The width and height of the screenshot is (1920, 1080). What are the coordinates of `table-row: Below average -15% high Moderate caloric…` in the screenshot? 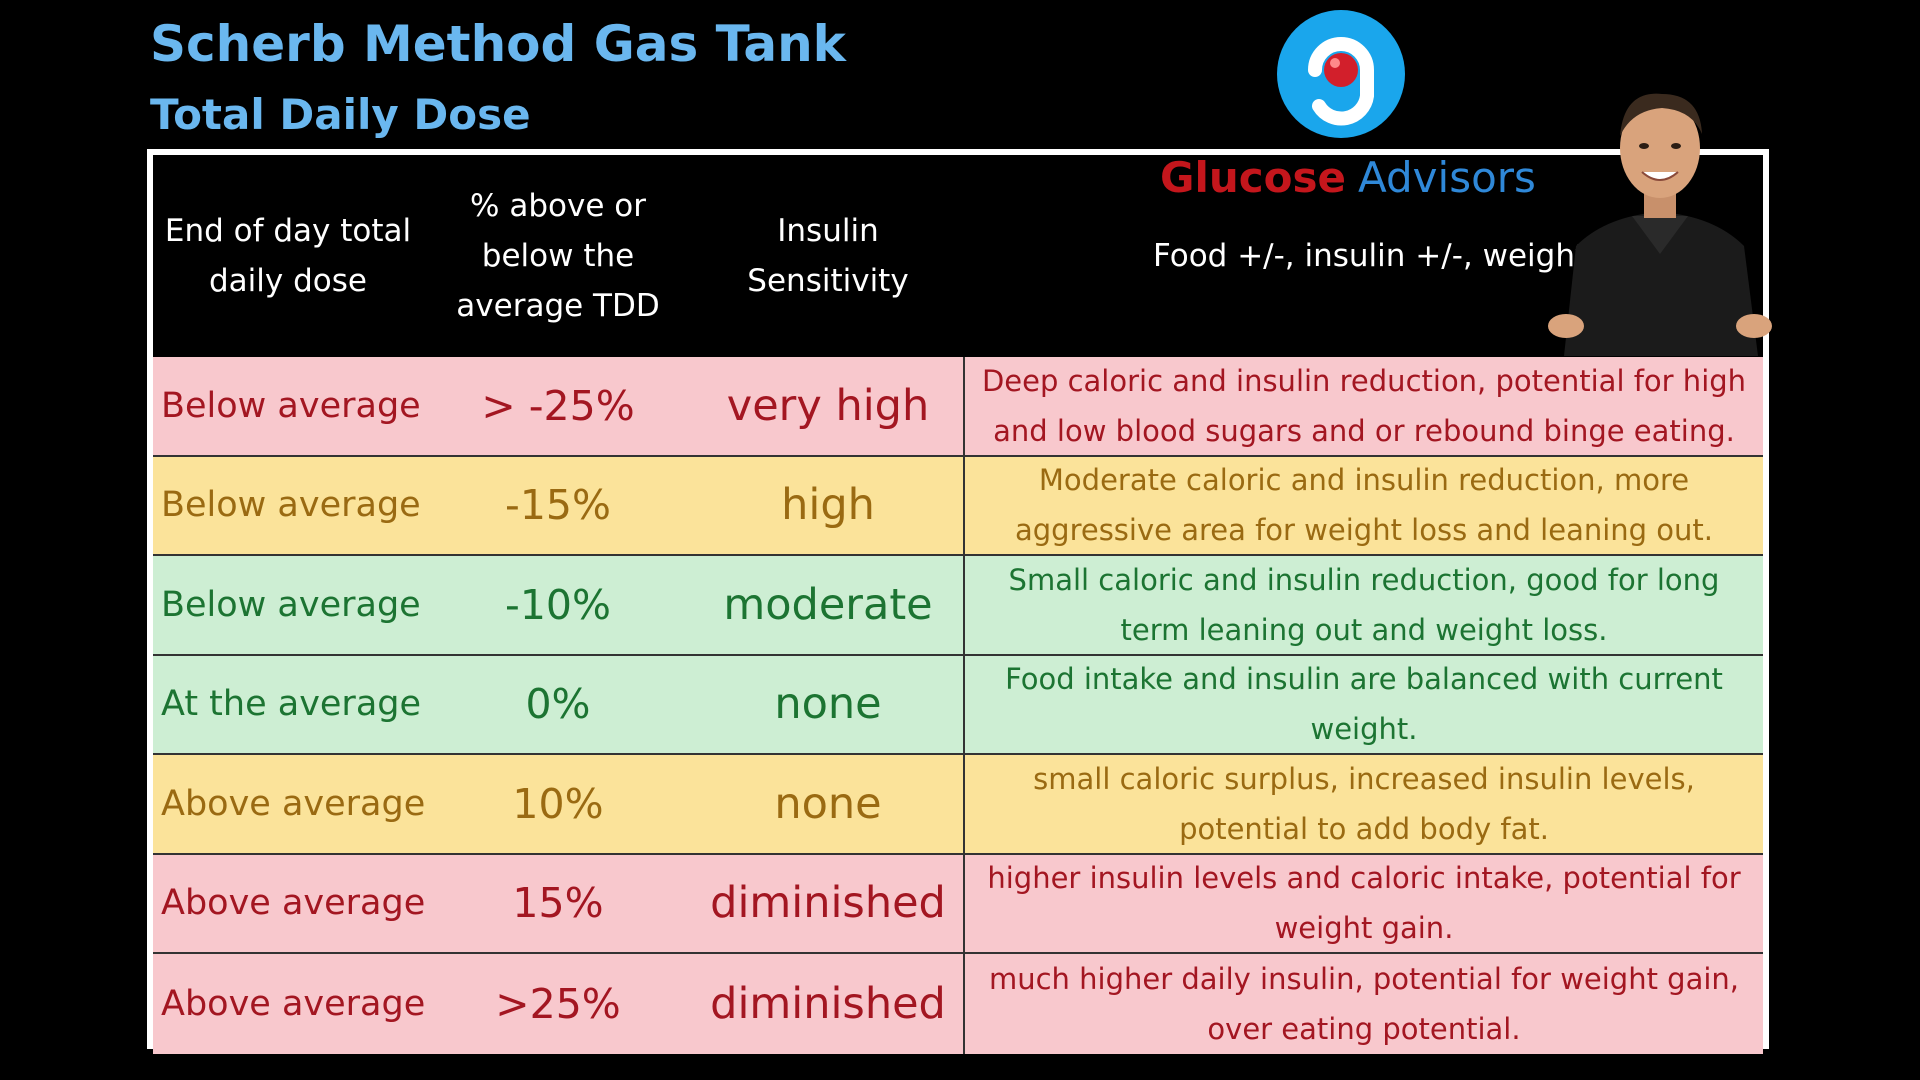 It's located at (958, 506).